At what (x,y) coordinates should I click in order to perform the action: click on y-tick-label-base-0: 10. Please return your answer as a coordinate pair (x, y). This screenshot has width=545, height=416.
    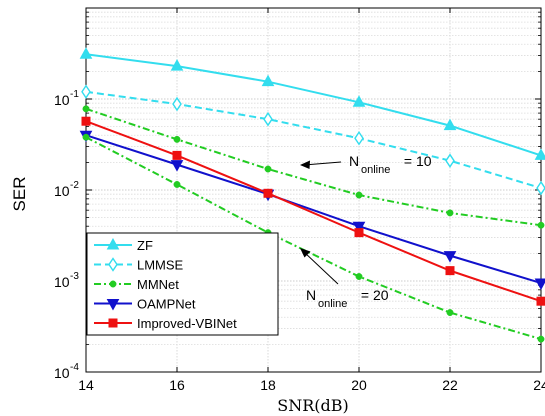
    Looking at the image, I should click on (62, 100).